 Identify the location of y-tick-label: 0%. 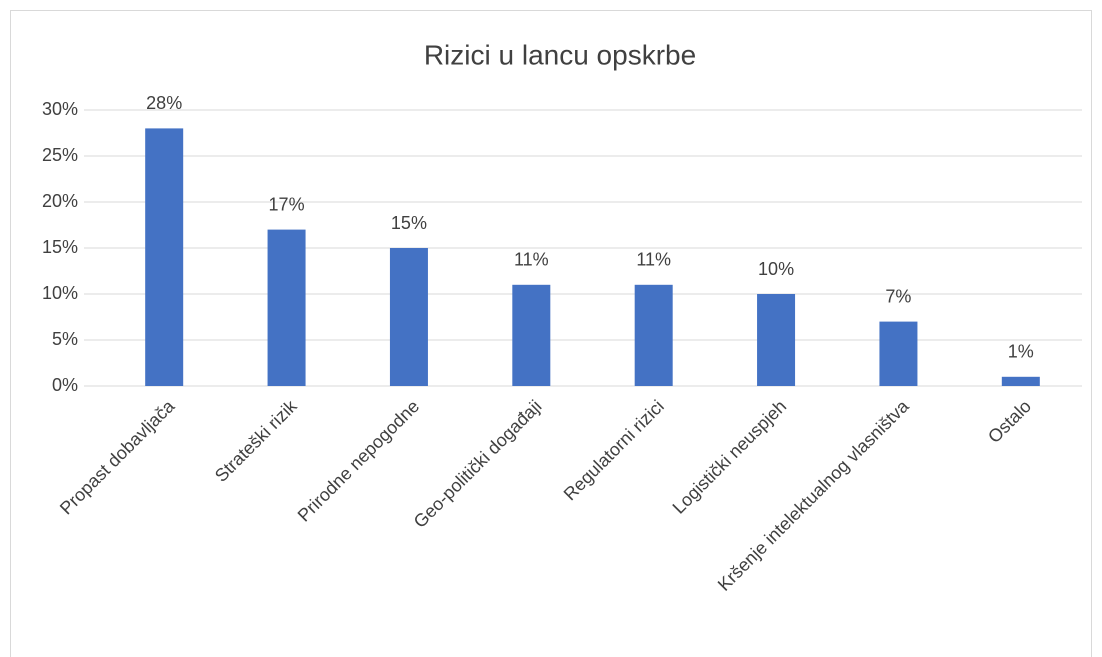
(65, 385).